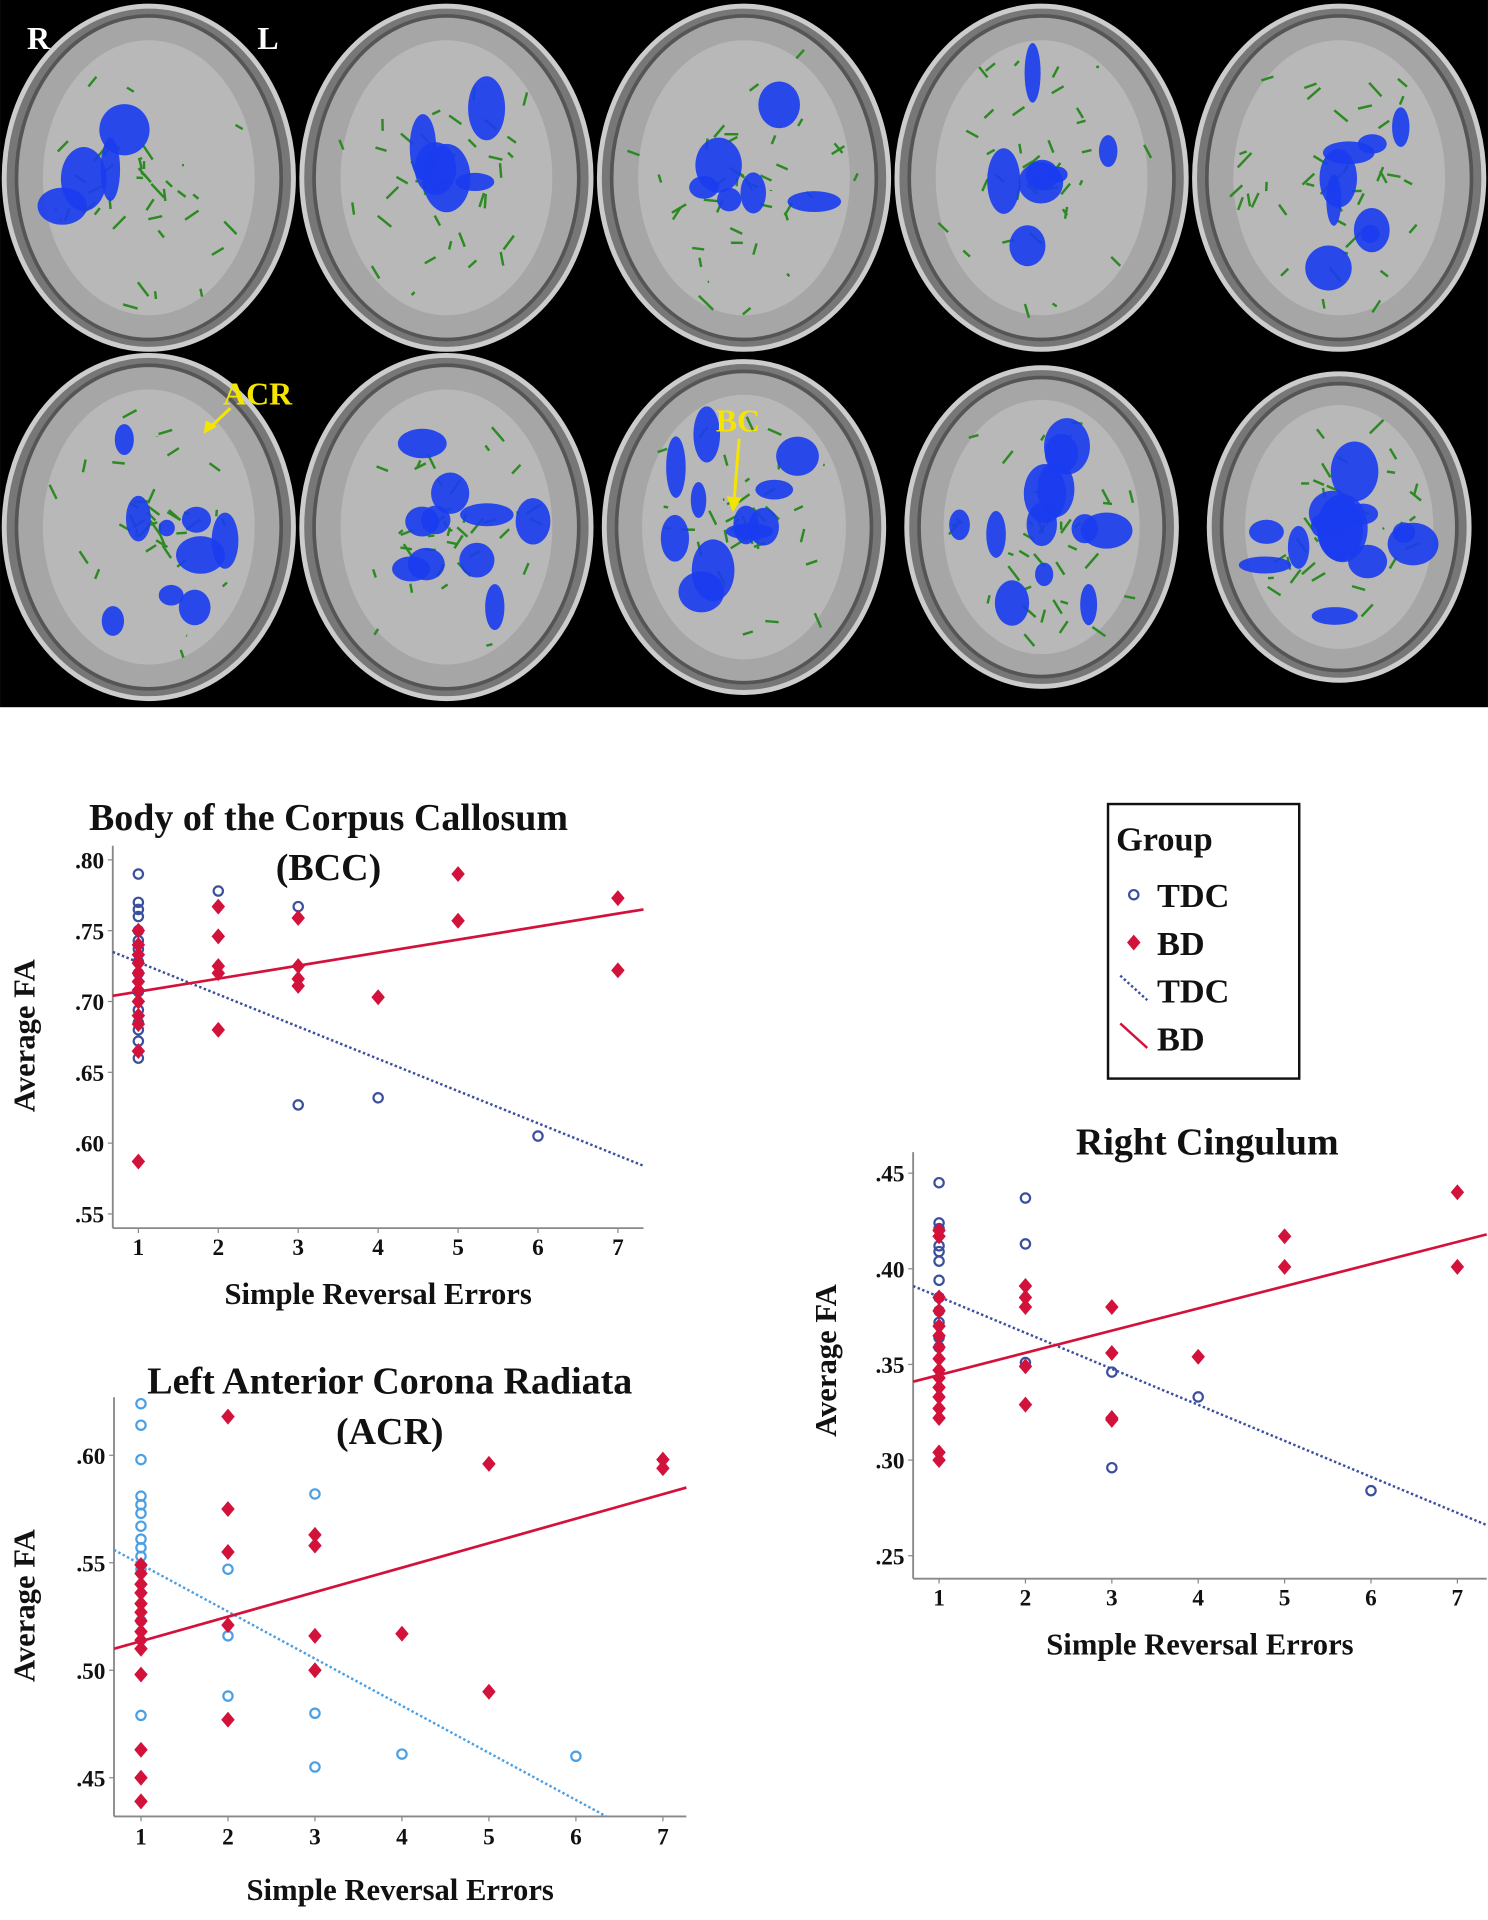 This screenshot has height=1920, width=1488. Describe the element at coordinates (89, 1216) in the screenshot. I see `y-tick-label: .55` at that location.